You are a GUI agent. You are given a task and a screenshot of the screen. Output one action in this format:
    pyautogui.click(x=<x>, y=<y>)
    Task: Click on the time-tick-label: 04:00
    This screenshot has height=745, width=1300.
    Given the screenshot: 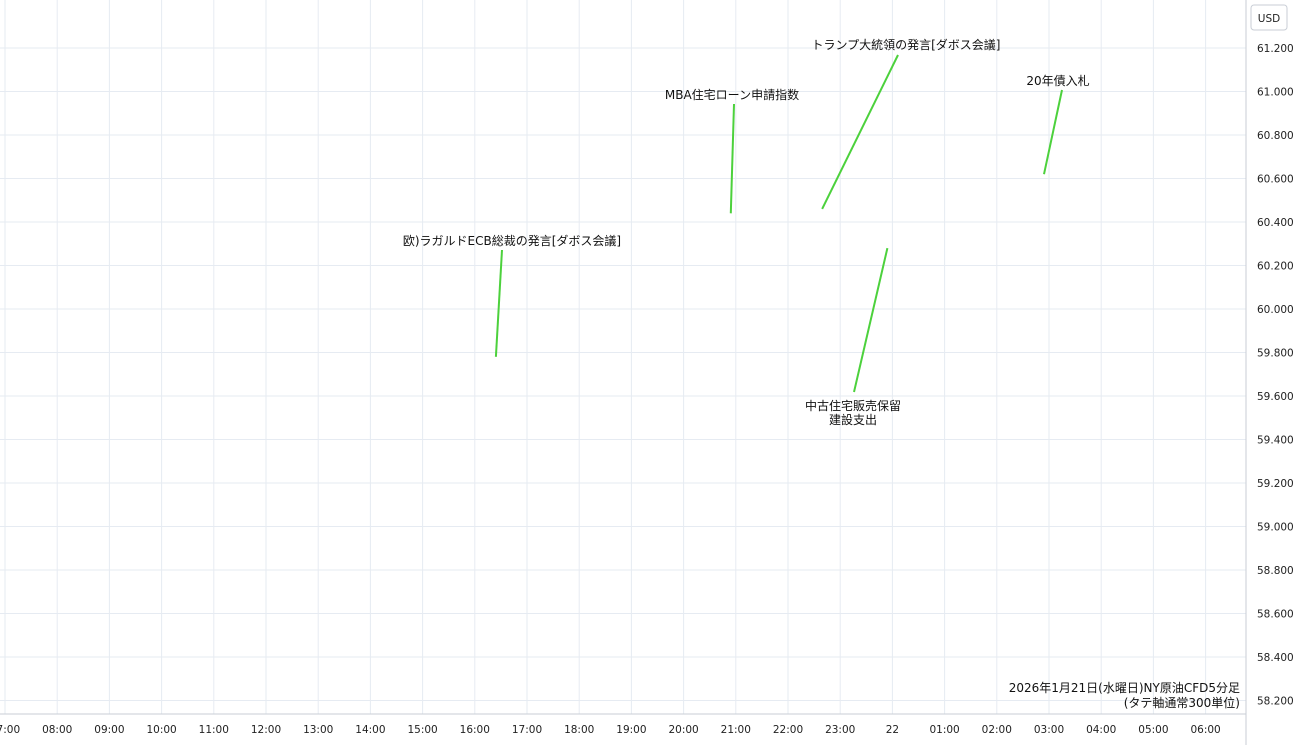 What is the action you would take?
    pyautogui.click(x=1101, y=730)
    